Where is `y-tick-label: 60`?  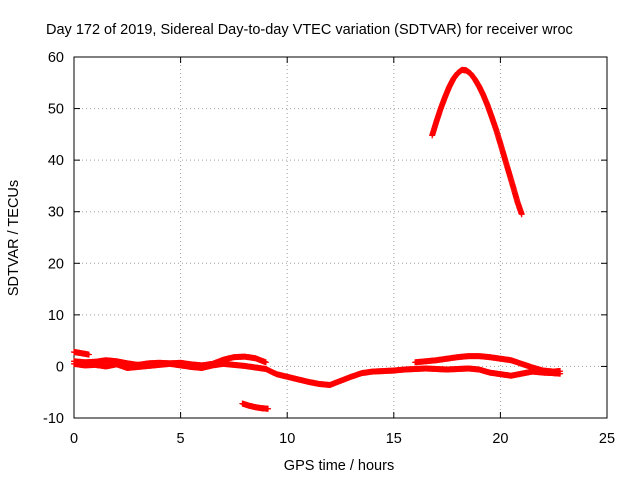
y-tick-label: 60 is located at coordinates (56, 58).